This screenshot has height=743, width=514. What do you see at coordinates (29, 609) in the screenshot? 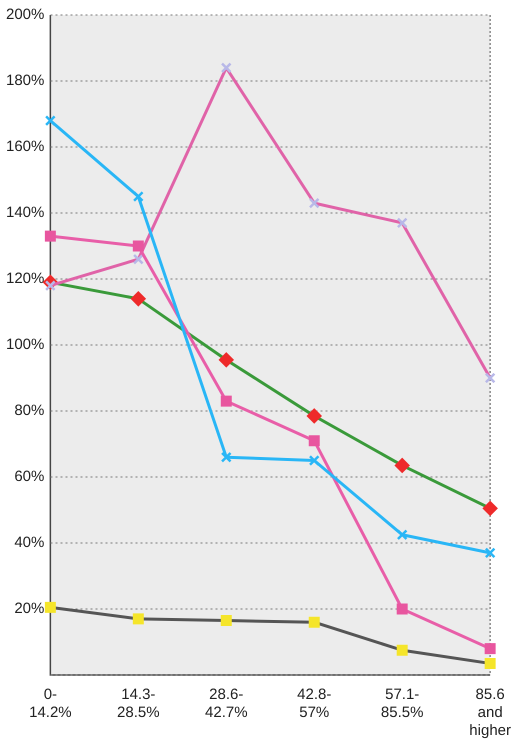
I see `y-tick-label: 20%` at bounding box center [29, 609].